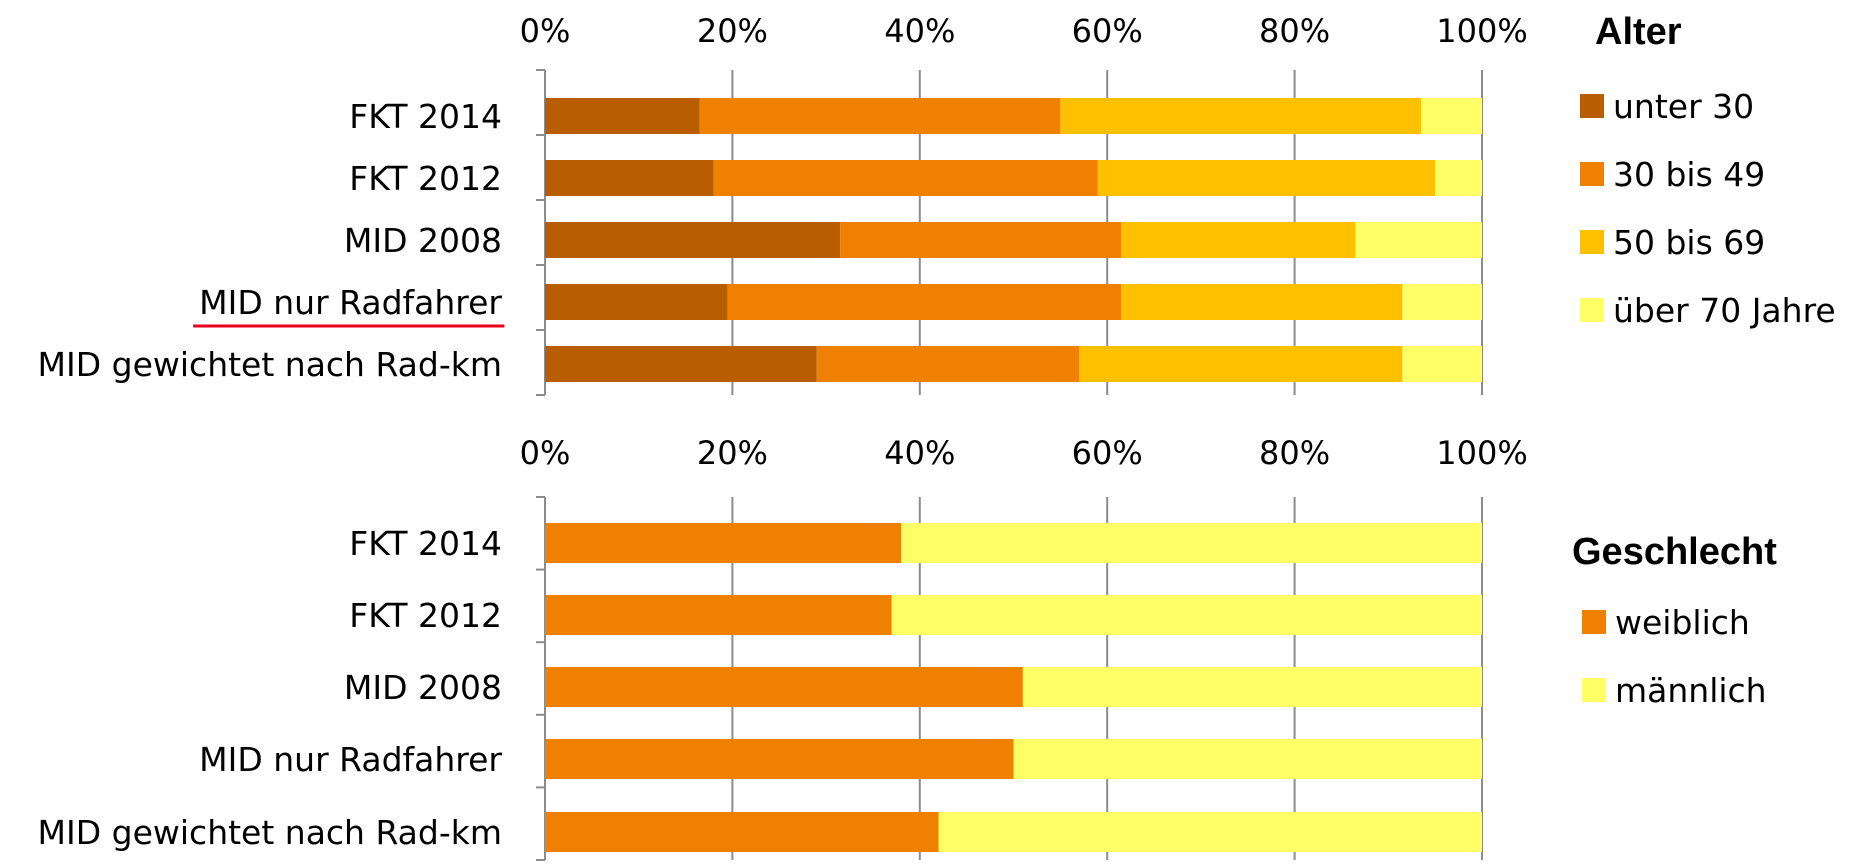  What do you see at coordinates (1107, 453) in the screenshot?
I see `chart2-x-tick-label: 60%` at bounding box center [1107, 453].